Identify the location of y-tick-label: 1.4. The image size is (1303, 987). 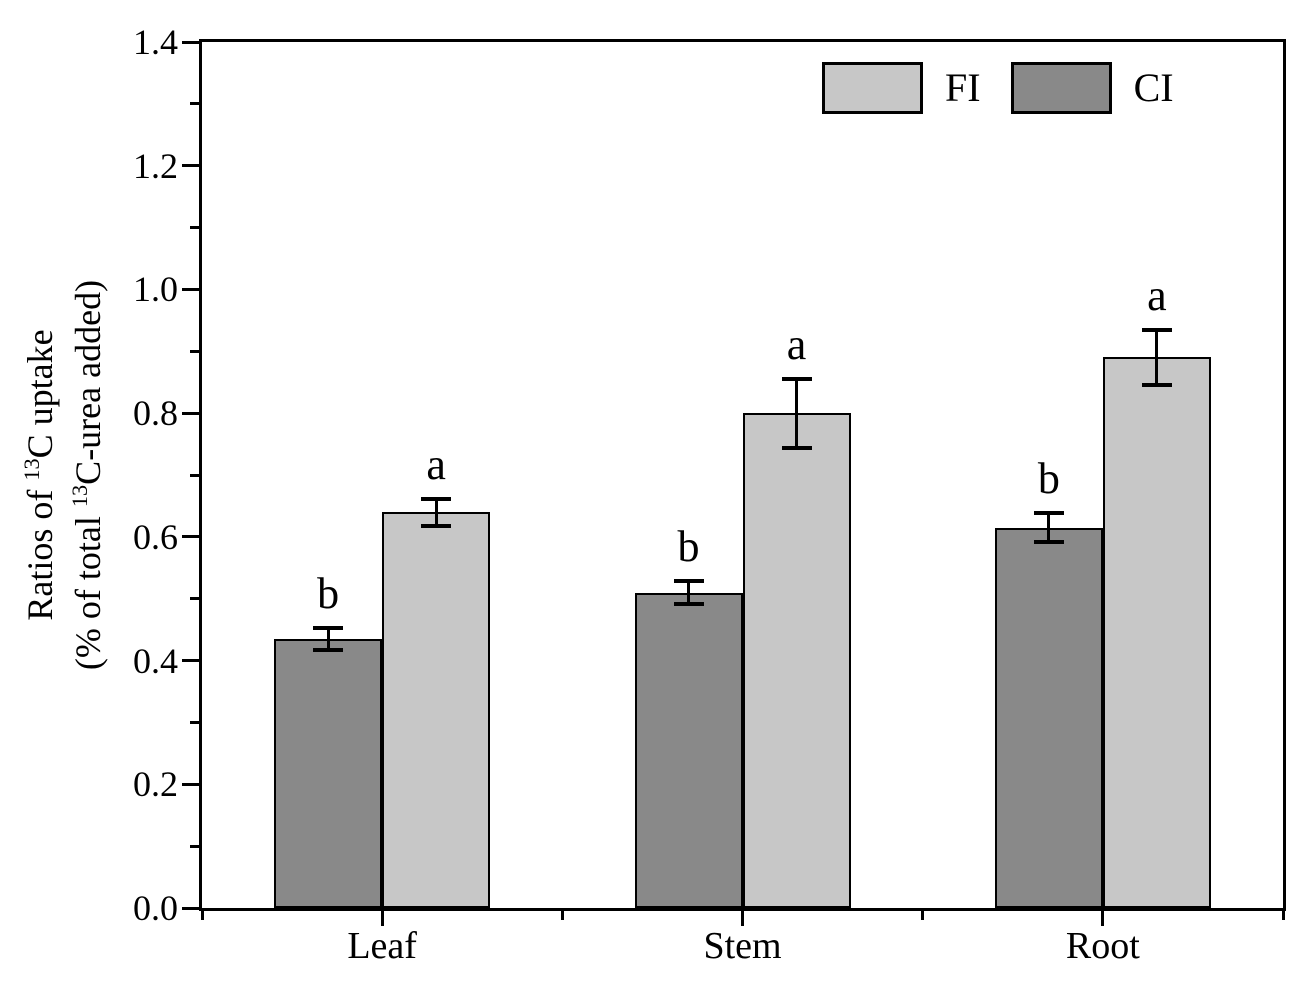
(155, 42).